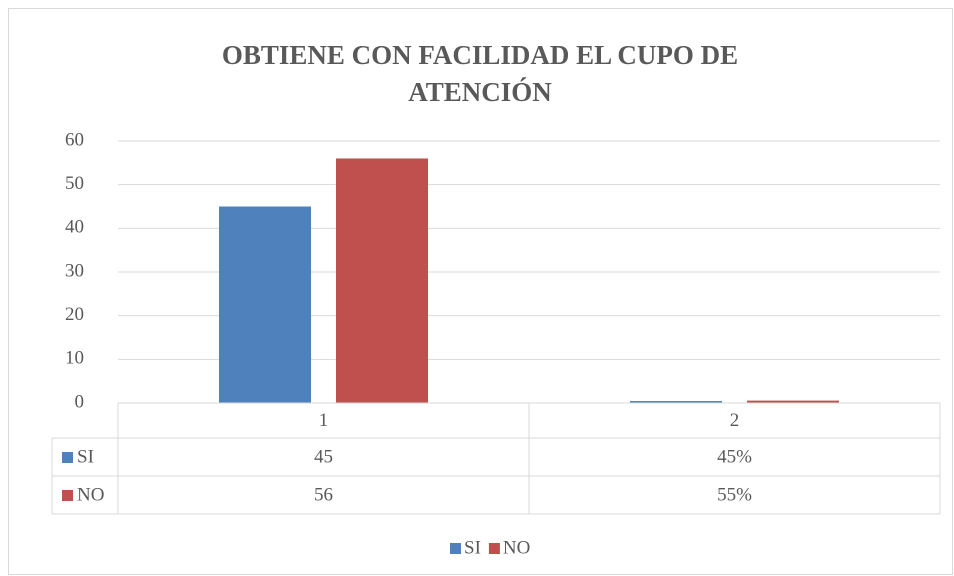  Describe the element at coordinates (735, 420) in the screenshot. I see `x-tick-label: 2` at that location.